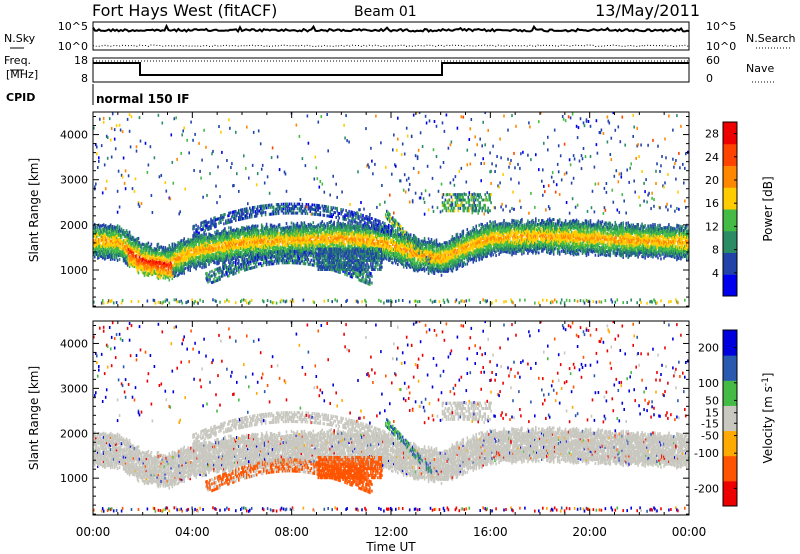 The image size is (800, 554). What do you see at coordinates (20, 97) in the screenshot?
I see `cpid-label: CPID` at bounding box center [20, 97].